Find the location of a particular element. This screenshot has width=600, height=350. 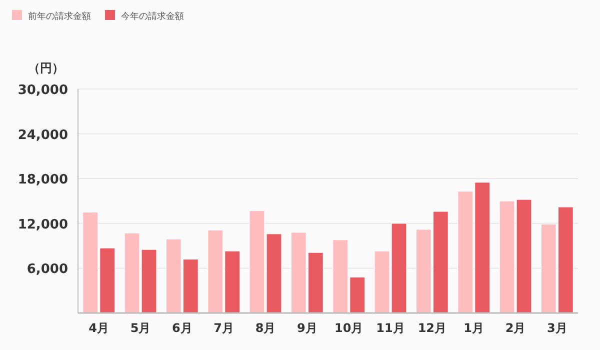

x-tick-label: 8月 is located at coordinates (265, 328).